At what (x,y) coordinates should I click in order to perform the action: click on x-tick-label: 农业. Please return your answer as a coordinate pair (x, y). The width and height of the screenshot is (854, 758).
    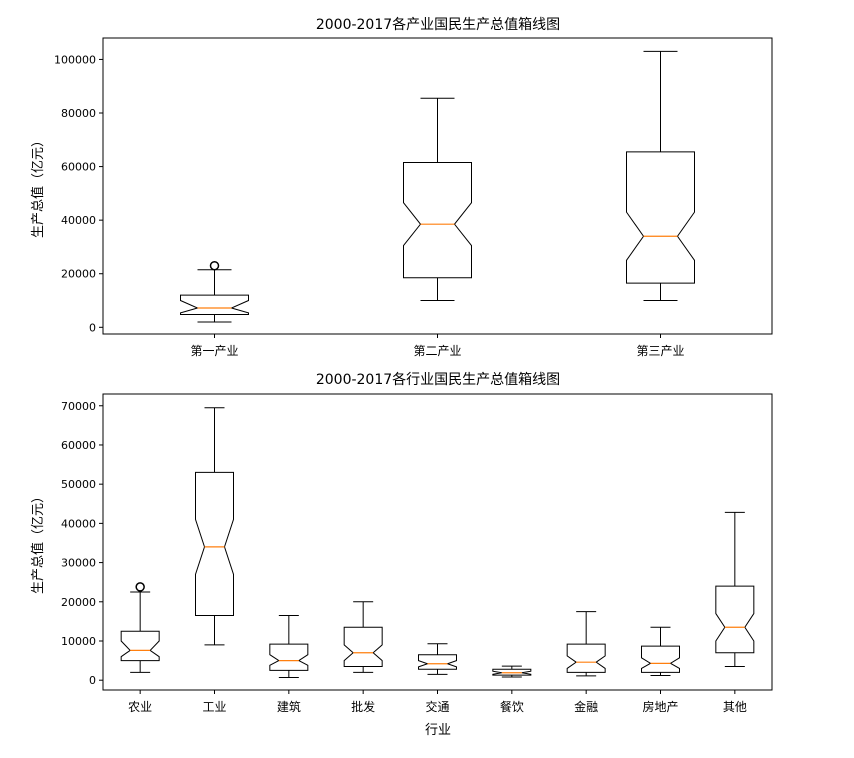
    Looking at the image, I should click on (140, 707).